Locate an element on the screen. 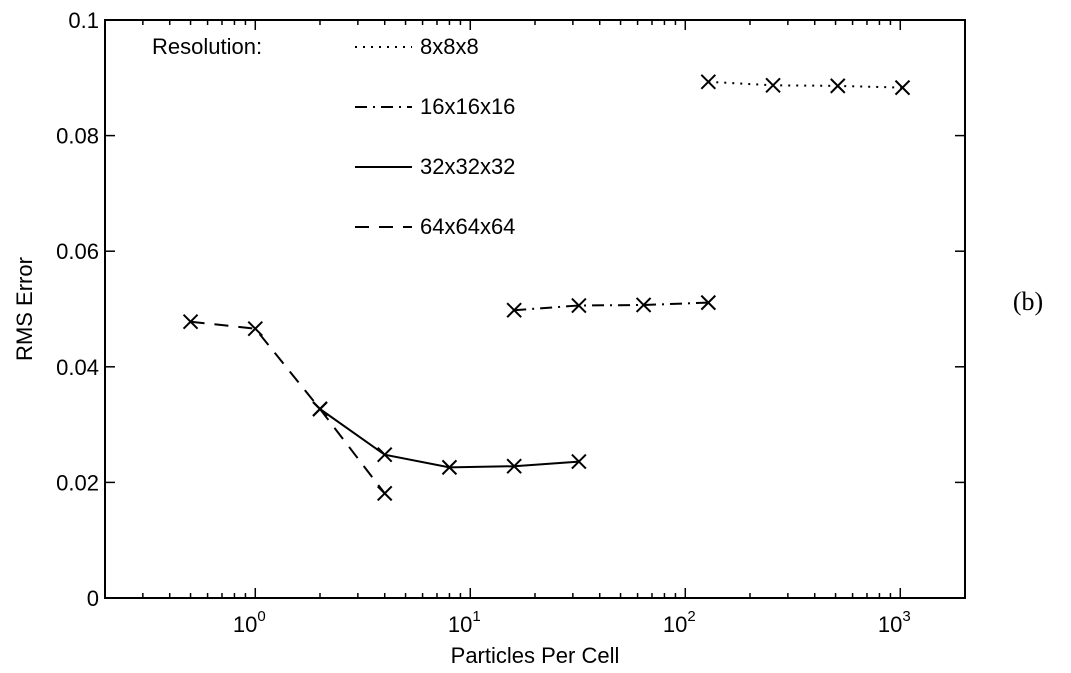 Image resolution: width=1071 pixels, height=673 pixels. series-32x32x32 is located at coordinates (449, 438).